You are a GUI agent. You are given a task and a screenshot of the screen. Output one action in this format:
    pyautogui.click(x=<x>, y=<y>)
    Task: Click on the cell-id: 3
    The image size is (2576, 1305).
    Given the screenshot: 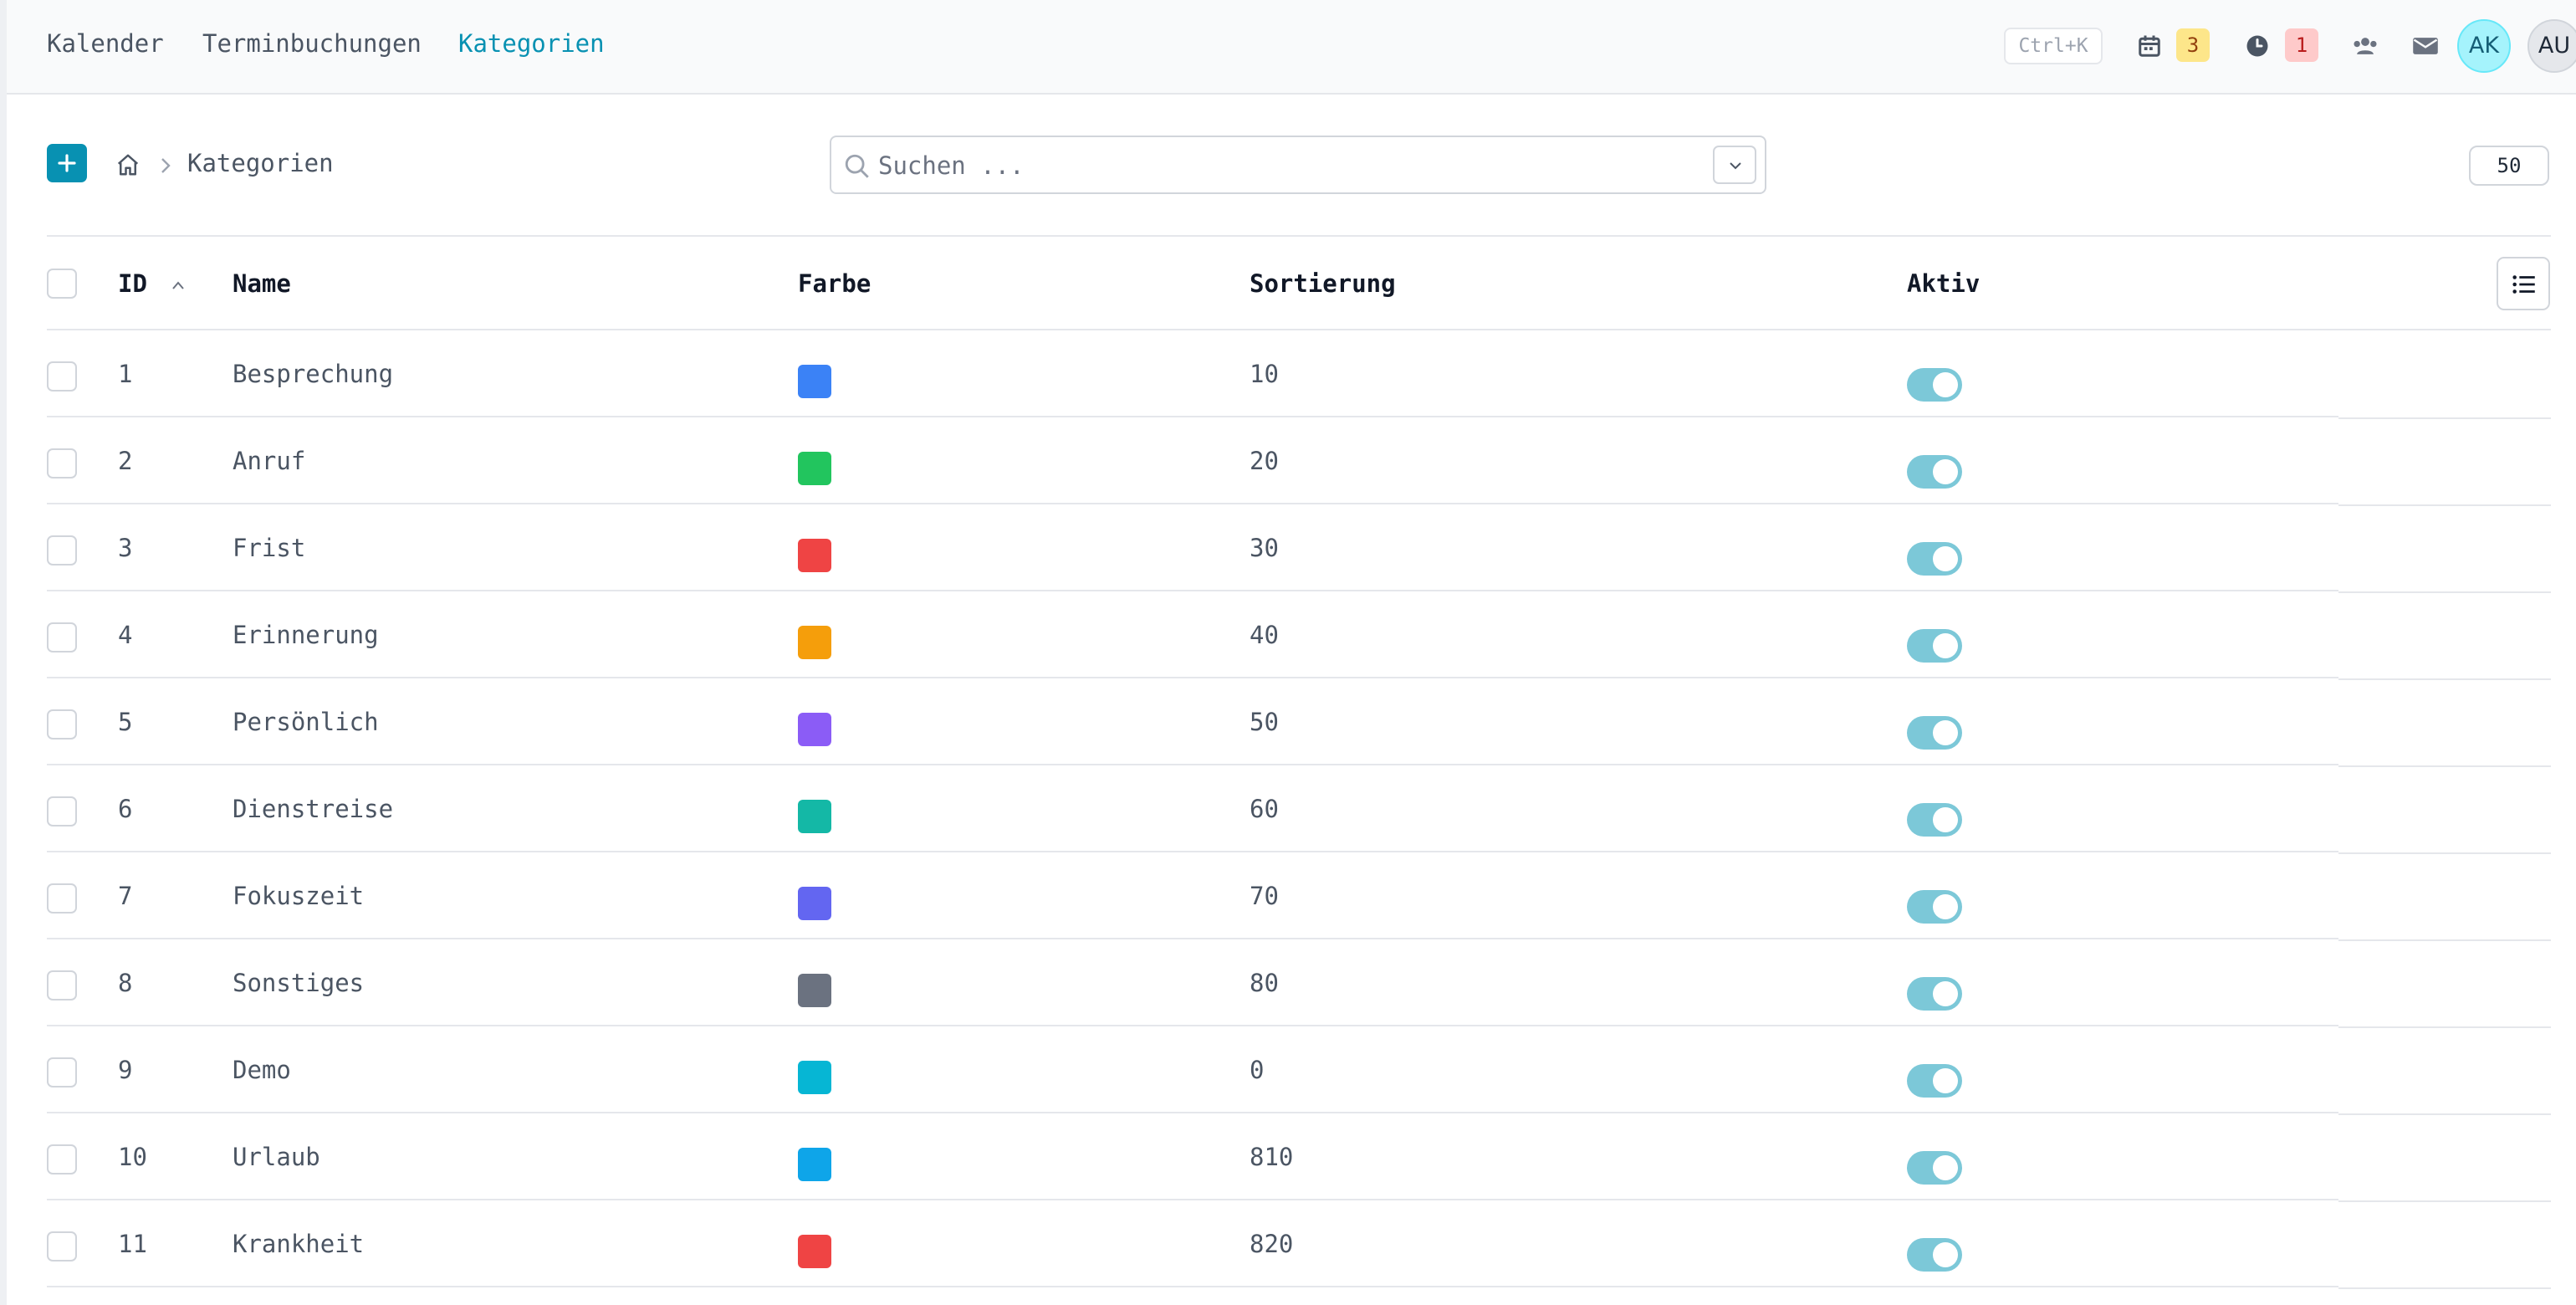 What is the action you would take?
    pyautogui.click(x=125, y=548)
    